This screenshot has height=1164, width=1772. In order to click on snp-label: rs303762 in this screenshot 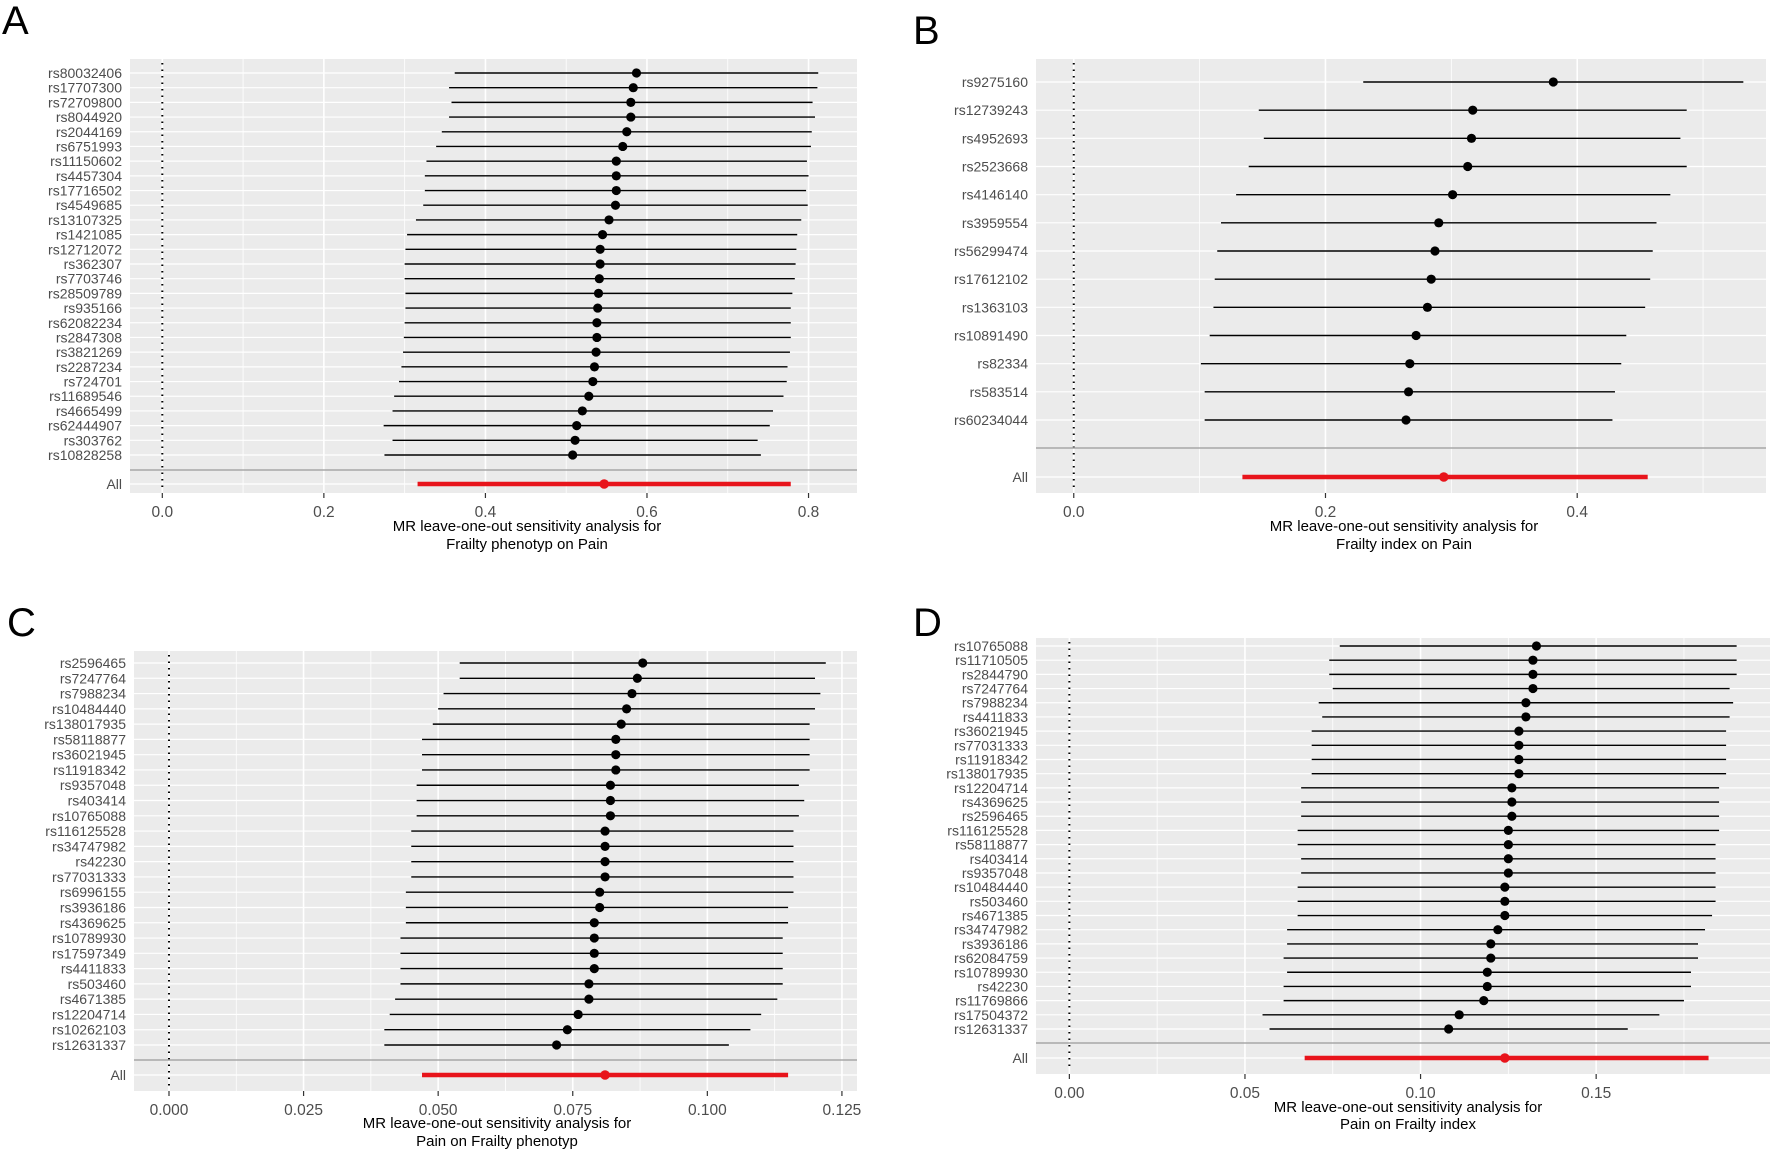, I will do `click(93, 440)`.